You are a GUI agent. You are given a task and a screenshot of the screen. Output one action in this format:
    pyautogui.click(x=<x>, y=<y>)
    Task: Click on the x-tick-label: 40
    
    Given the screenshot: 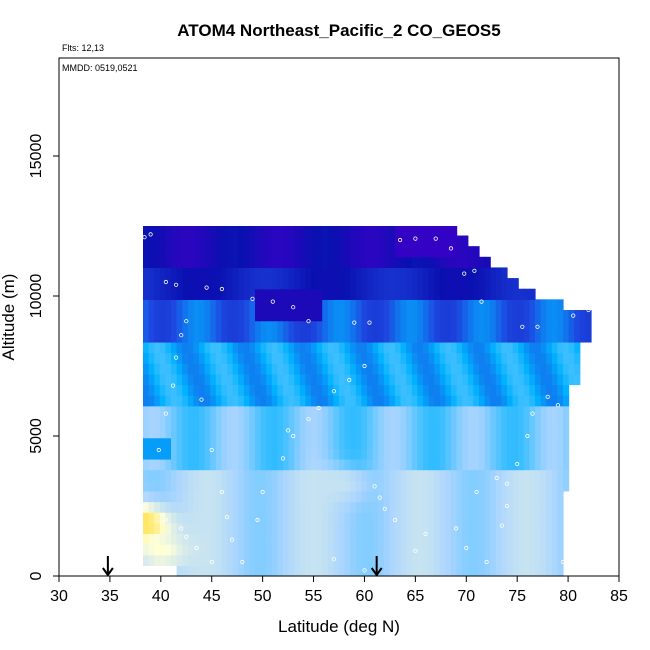 What is the action you would take?
    pyautogui.click(x=161, y=596)
    